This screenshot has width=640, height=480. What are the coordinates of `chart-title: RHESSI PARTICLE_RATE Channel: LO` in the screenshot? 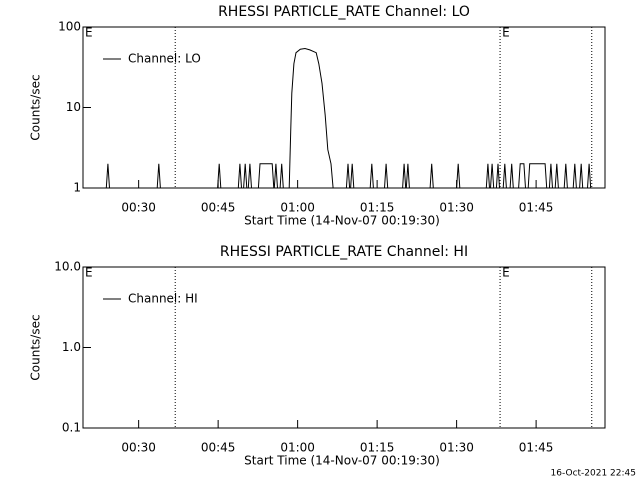 It's located at (344, 12).